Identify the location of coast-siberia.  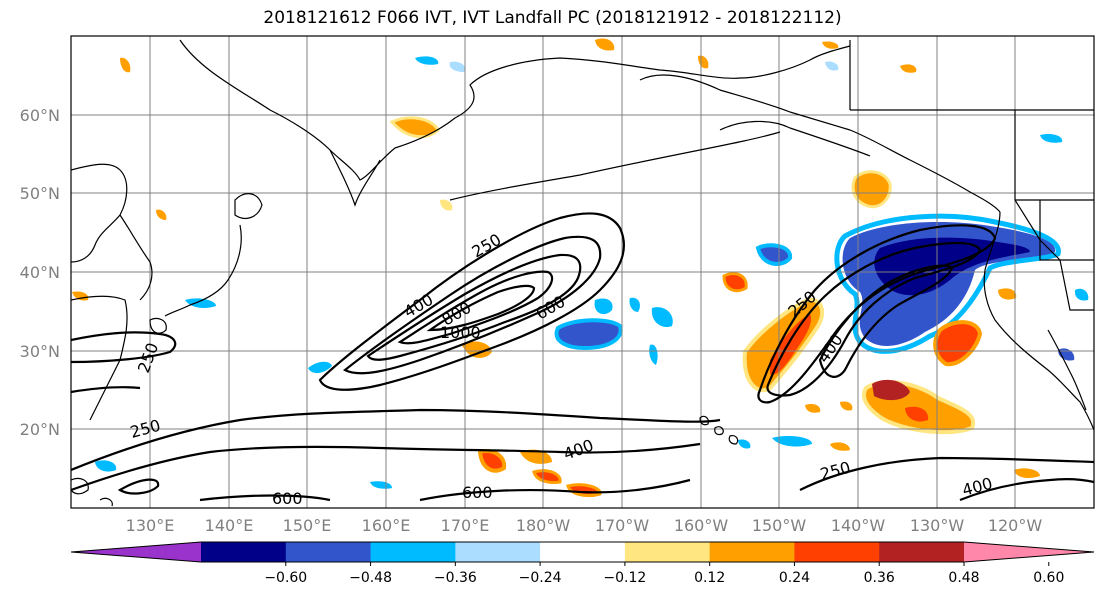
(515, 110).